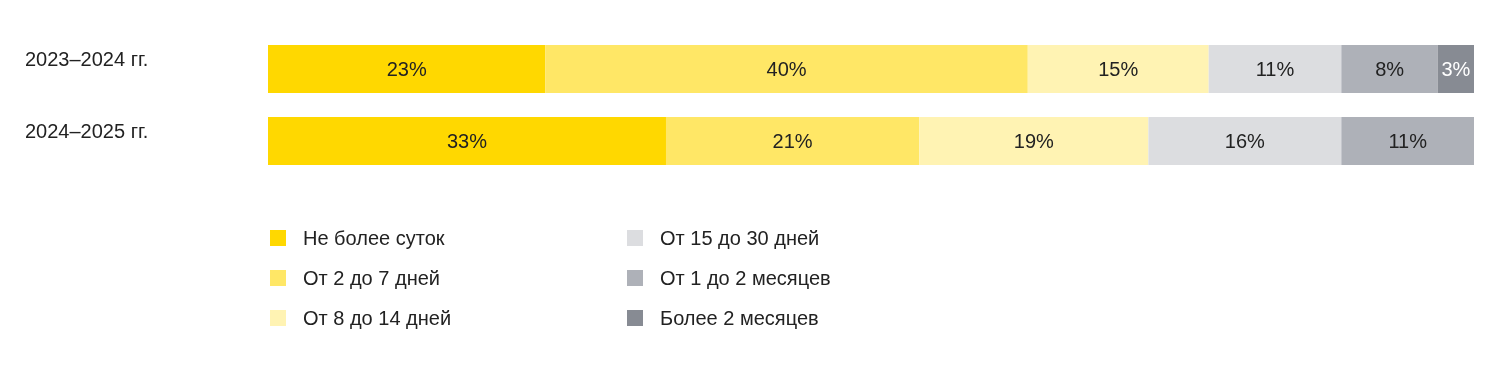 The height and width of the screenshot is (372, 1500). I want to click on data-label: 16%, so click(1245, 141).